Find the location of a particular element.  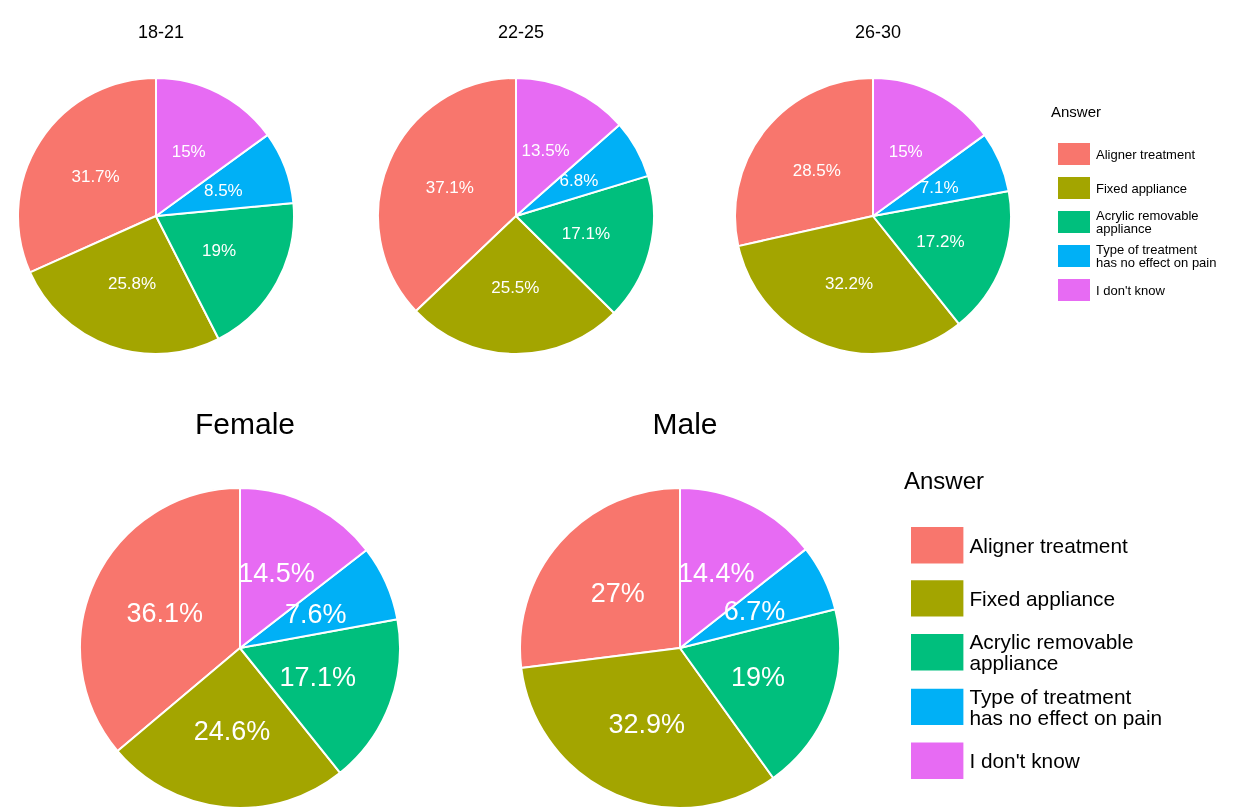

data-label: 7.1% is located at coordinates (939, 188).